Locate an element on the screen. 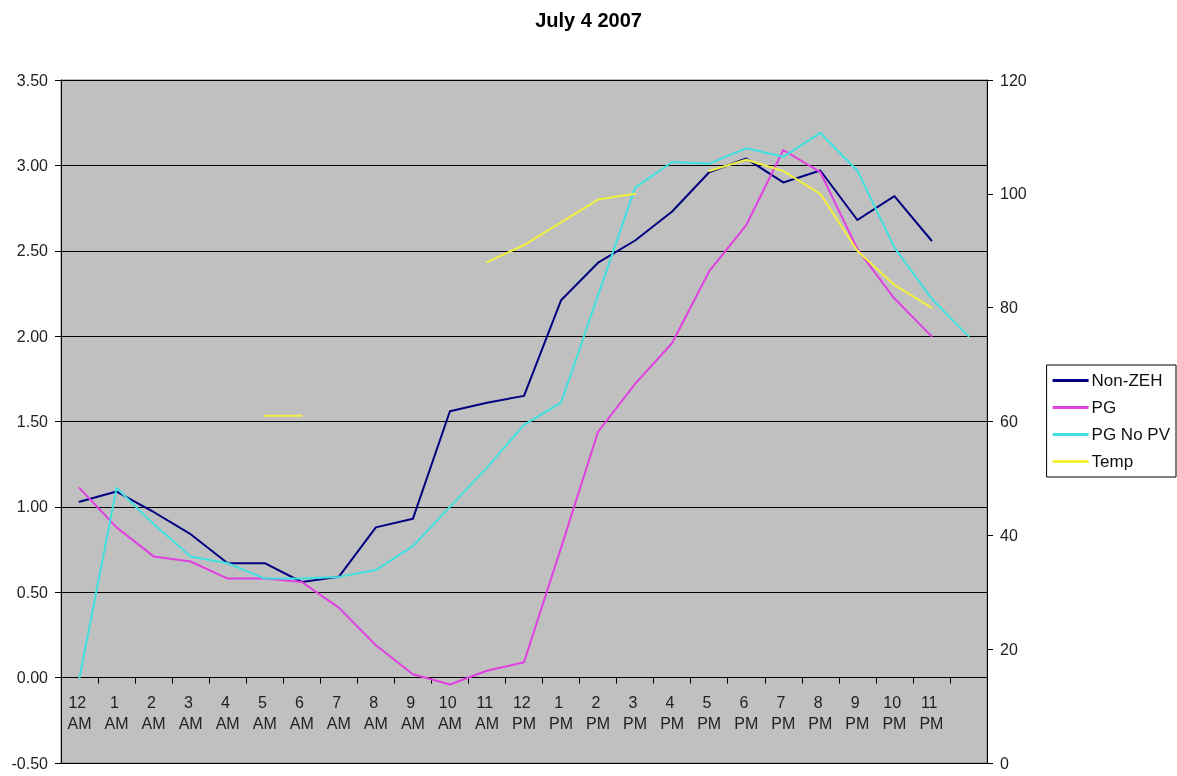 Image resolution: width=1177 pixels, height=776 pixels. y2-tick-label: 100 is located at coordinates (1013, 194).